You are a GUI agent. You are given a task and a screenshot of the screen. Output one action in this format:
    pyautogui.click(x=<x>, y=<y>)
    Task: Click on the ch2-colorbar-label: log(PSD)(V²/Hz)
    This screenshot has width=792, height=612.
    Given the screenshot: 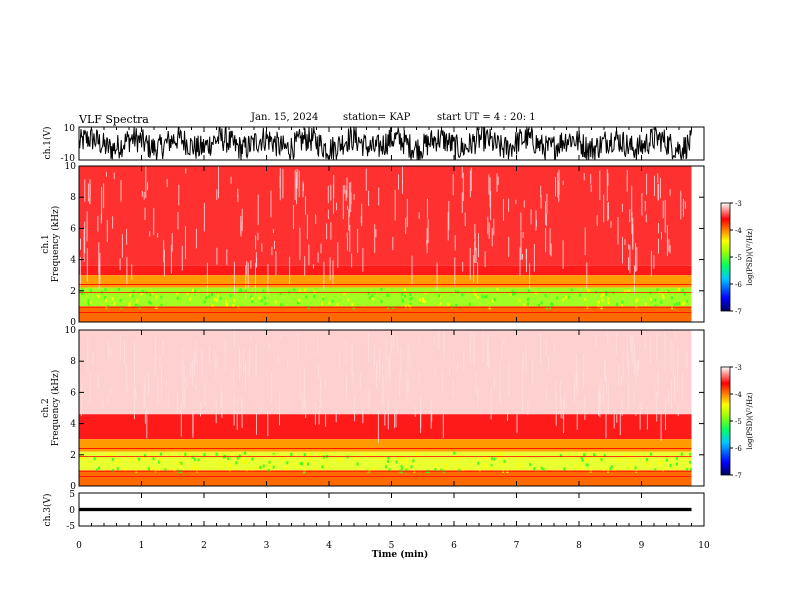 What is the action you would take?
    pyautogui.click(x=750, y=420)
    